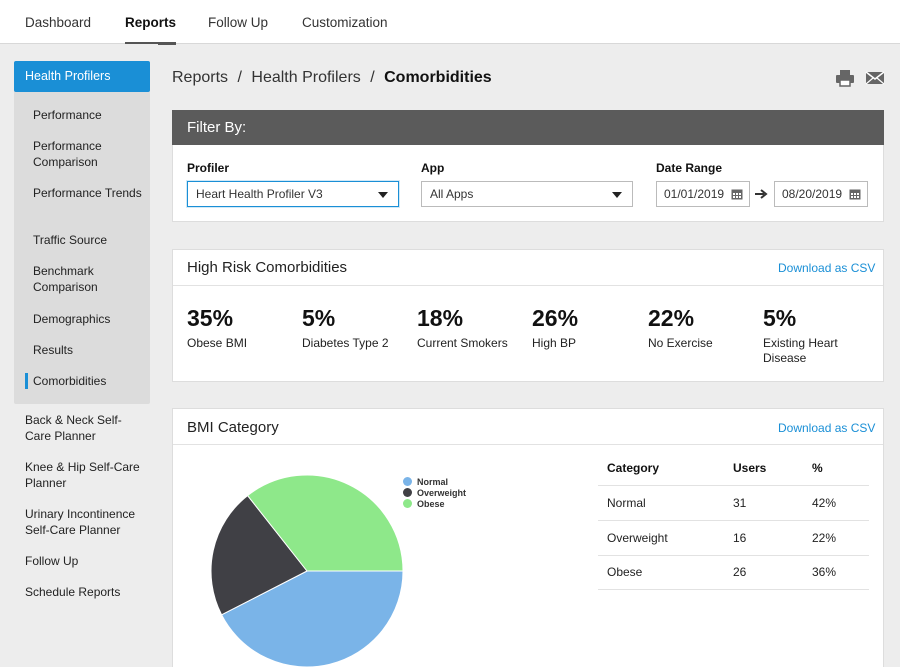 The image size is (900, 667). Describe the element at coordinates (407, 481) in the screenshot. I see `legend-swatch-normal` at that location.